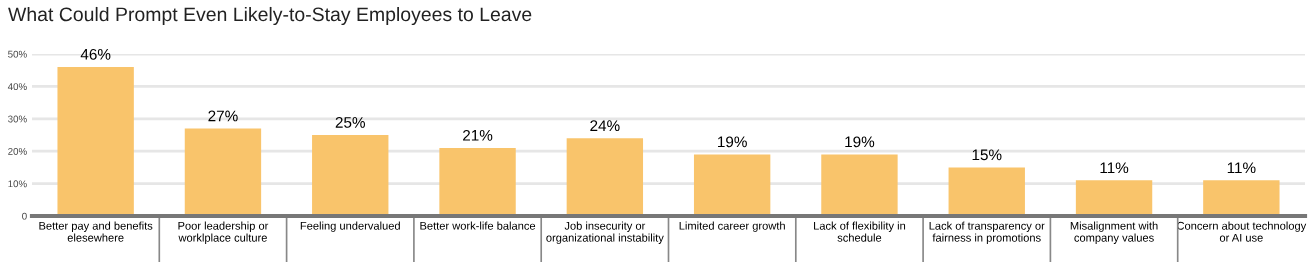 This screenshot has width=1315, height=262. I want to click on data-label: 21%, so click(478, 135).